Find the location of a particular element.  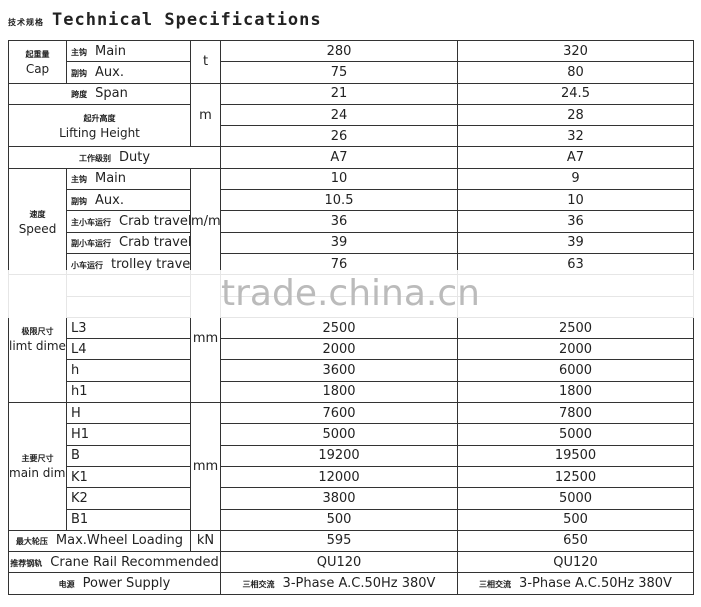

value-cell: 24 is located at coordinates (339, 115).